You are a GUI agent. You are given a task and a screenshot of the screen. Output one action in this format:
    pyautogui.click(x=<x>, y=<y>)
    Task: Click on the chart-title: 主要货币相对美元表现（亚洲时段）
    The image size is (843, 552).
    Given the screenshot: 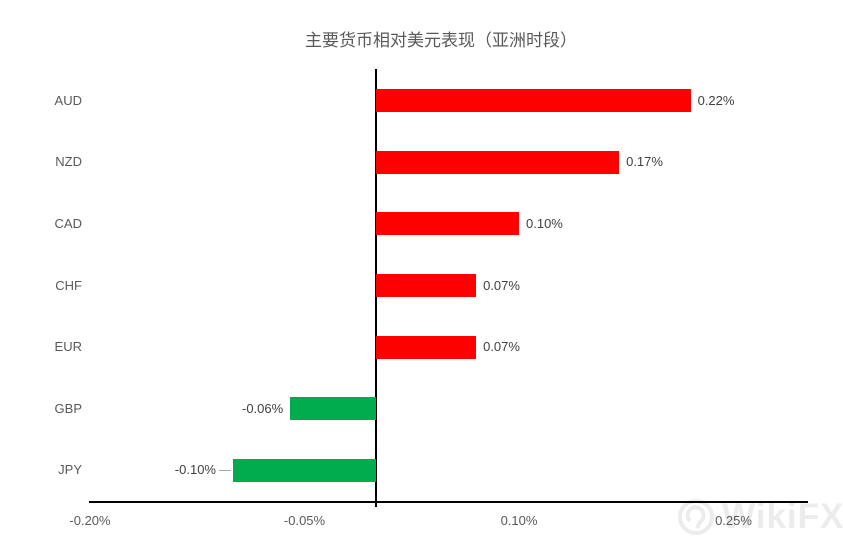 What is the action you would take?
    pyautogui.click(x=441, y=40)
    